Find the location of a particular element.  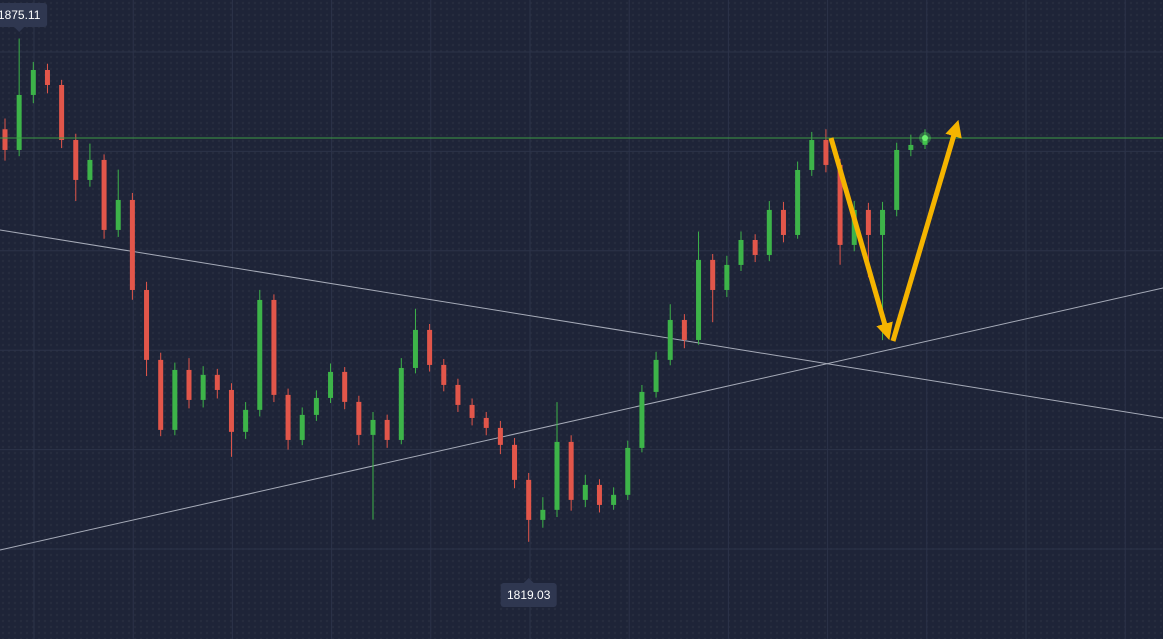

down-arrow is located at coordinates (860, 239).